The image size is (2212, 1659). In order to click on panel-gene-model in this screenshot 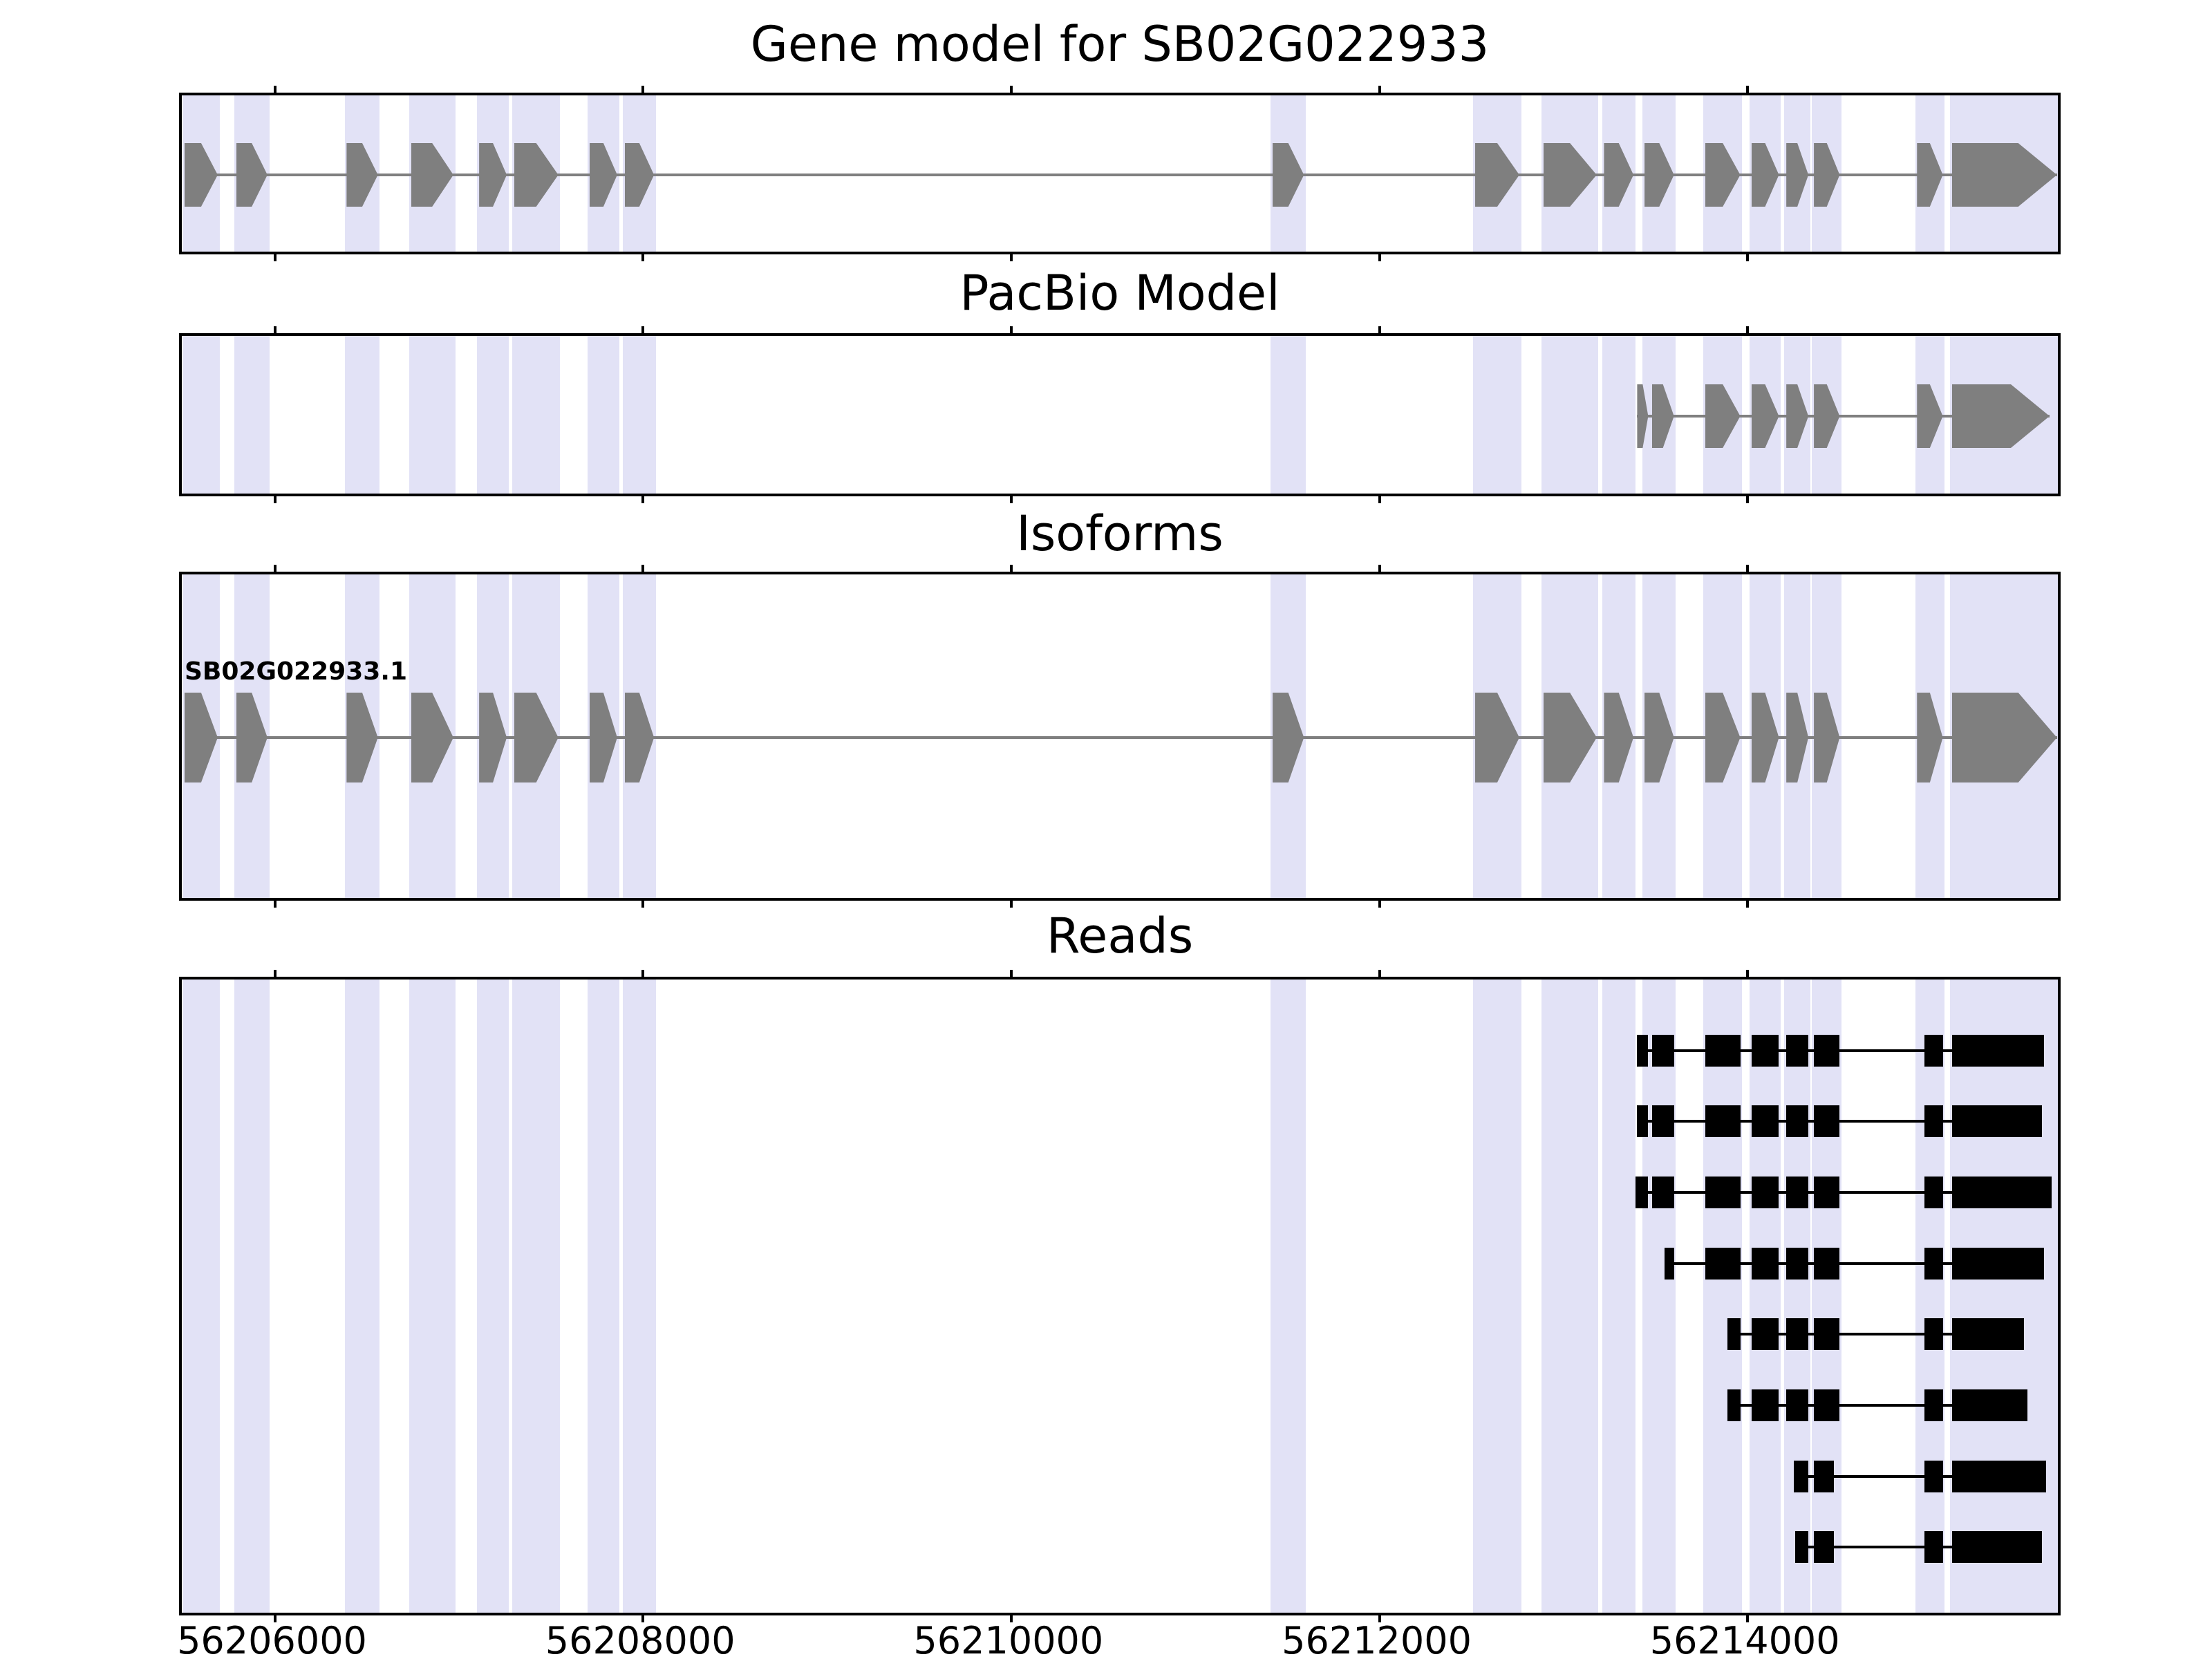, I will do `click(1120, 174)`.